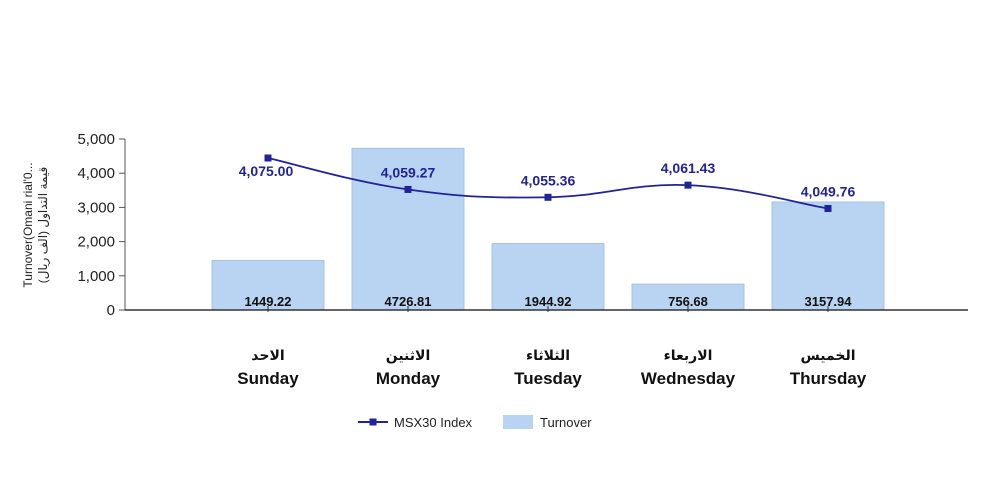  Describe the element at coordinates (548, 180) in the screenshot. I see `msx30-value-label: 4,055.36` at that location.